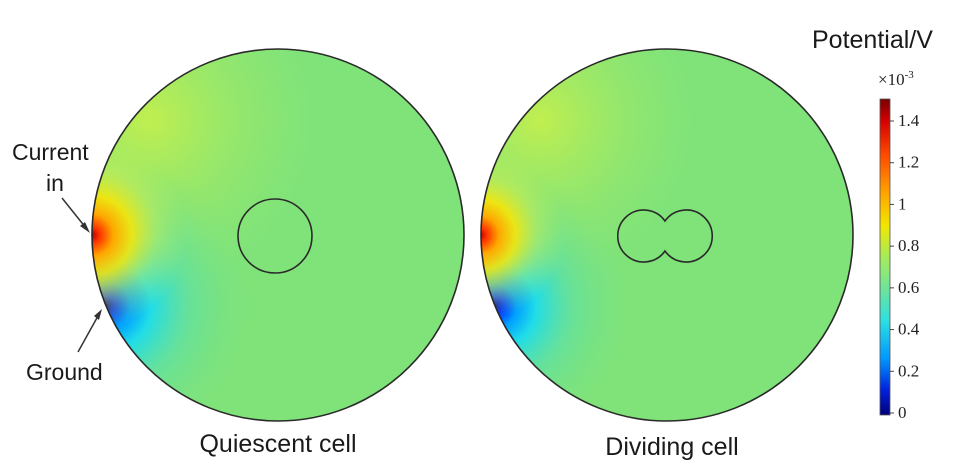 Image resolution: width=972 pixels, height=467 pixels. I want to click on colorbar-gradient, so click(885, 257).